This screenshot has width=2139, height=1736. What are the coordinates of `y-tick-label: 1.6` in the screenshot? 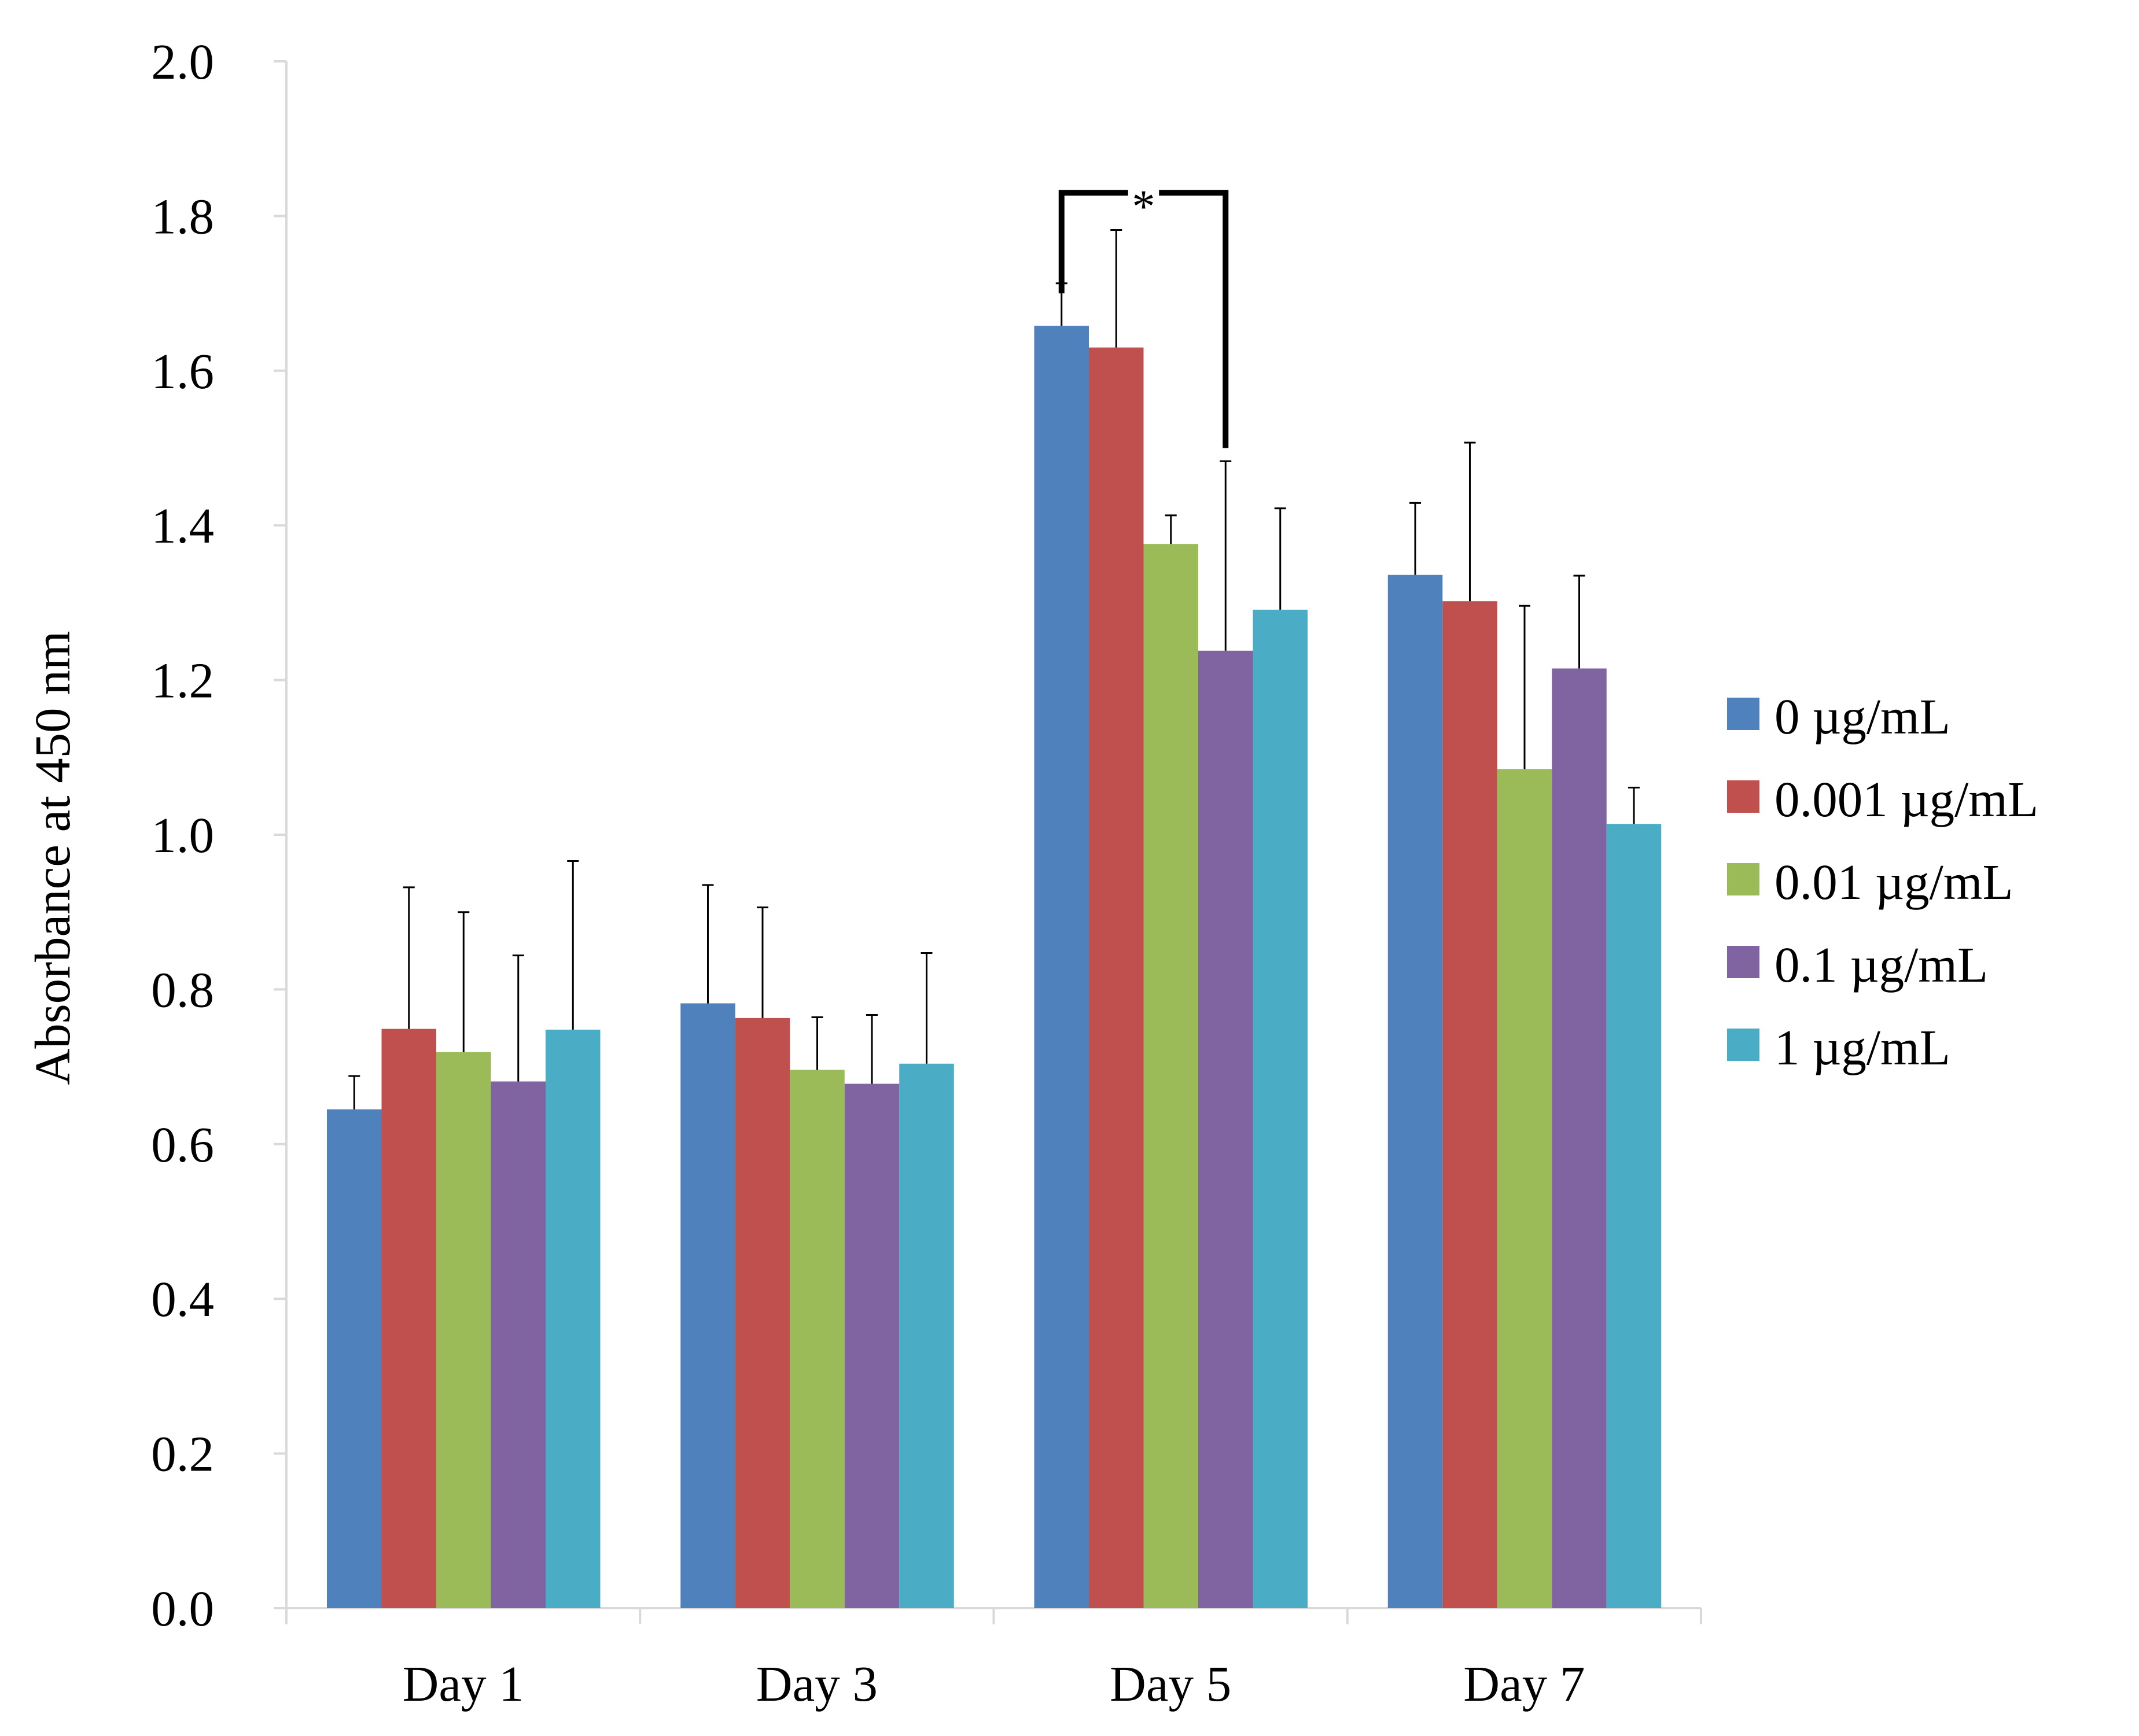 It's located at (183, 371).